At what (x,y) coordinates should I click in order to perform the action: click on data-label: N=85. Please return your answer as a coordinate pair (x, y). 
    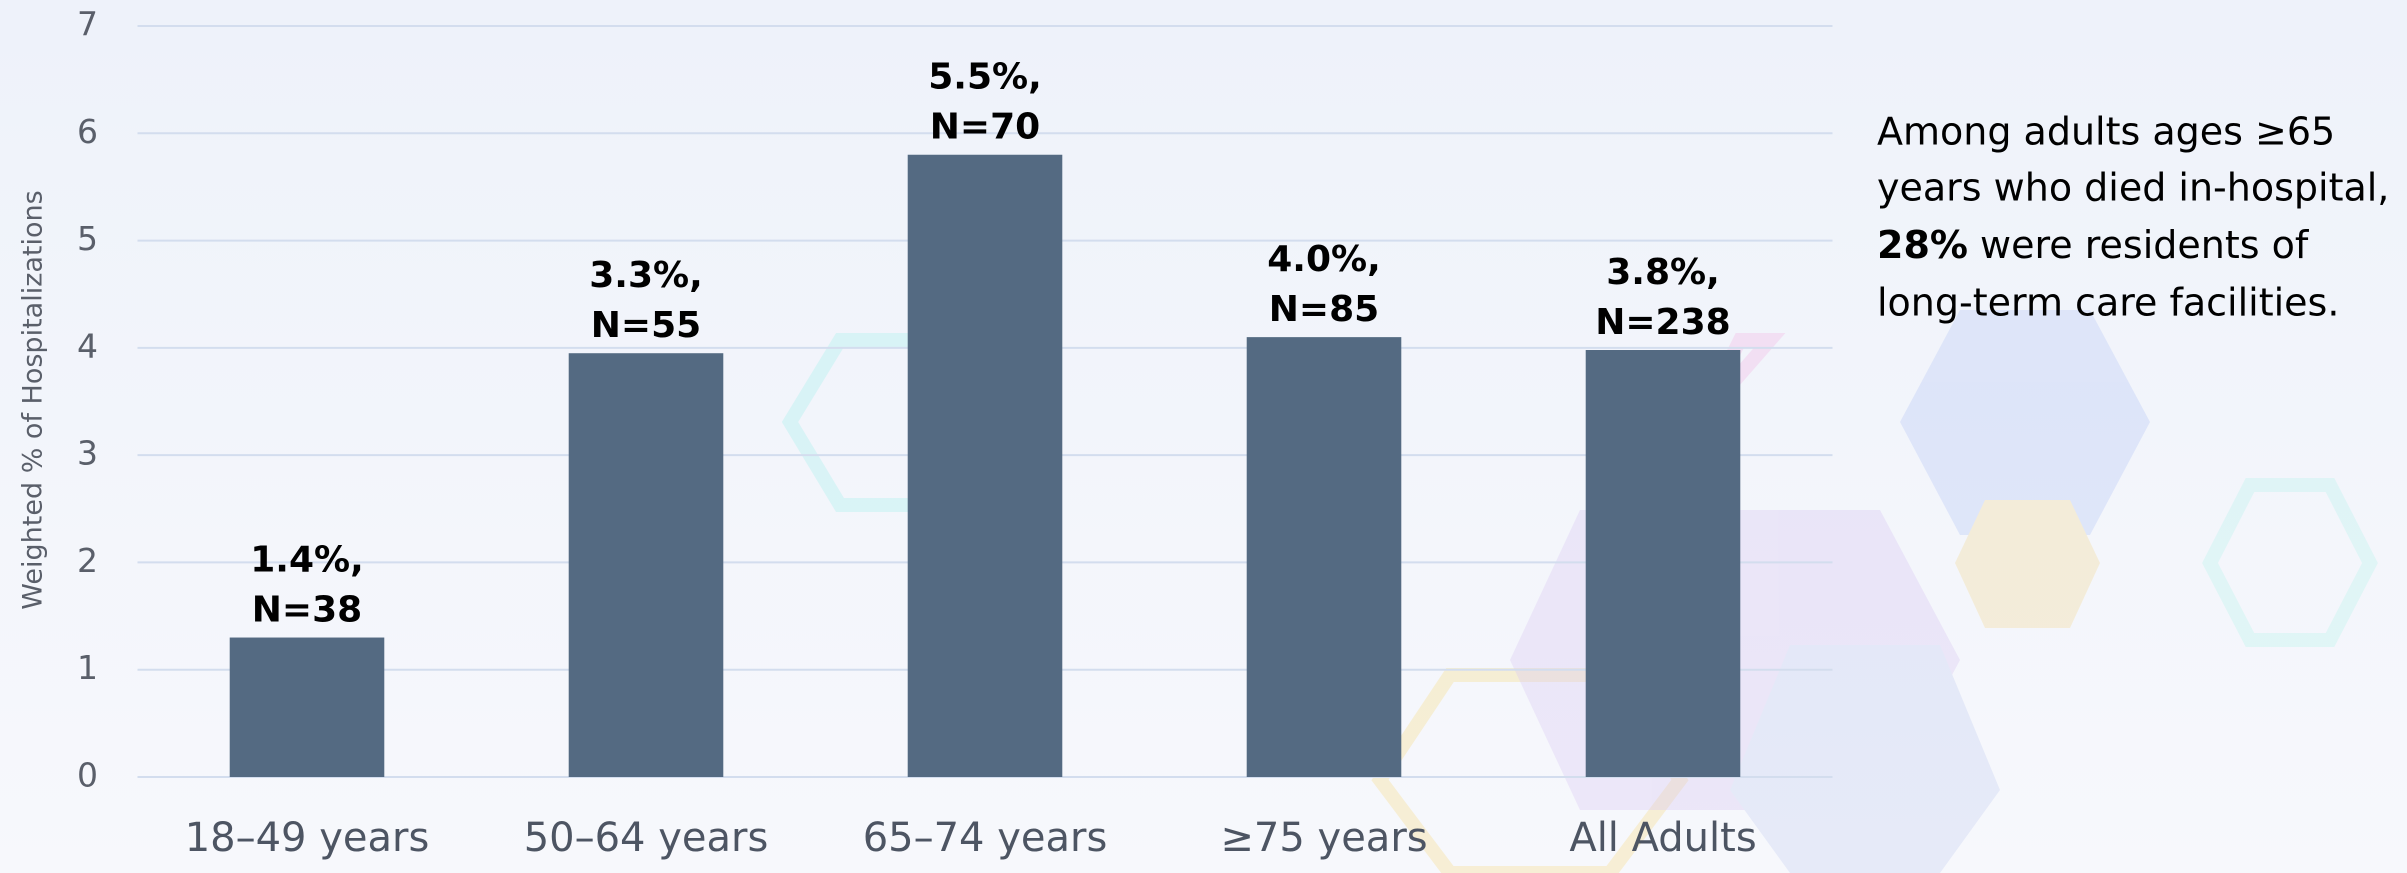
    Looking at the image, I should click on (1324, 309).